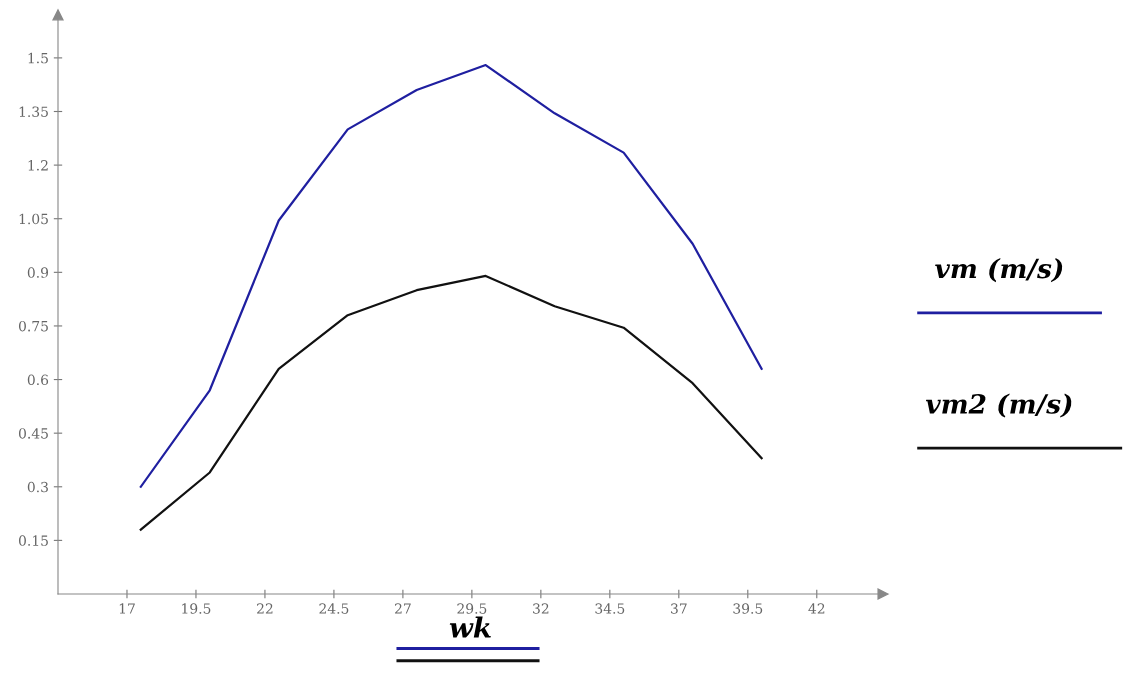 Image resolution: width=1123 pixels, height=677 pixels. Describe the element at coordinates (748, 608) in the screenshot. I see `x-tick-label: 39.5` at that location.